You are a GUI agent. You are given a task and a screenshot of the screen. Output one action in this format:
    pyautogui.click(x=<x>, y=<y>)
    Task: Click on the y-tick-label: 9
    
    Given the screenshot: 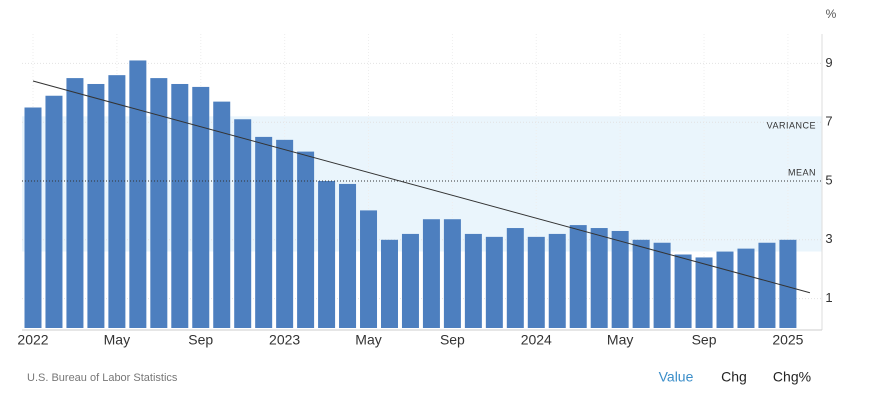 What is the action you would take?
    pyautogui.click(x=828, y=62)
    